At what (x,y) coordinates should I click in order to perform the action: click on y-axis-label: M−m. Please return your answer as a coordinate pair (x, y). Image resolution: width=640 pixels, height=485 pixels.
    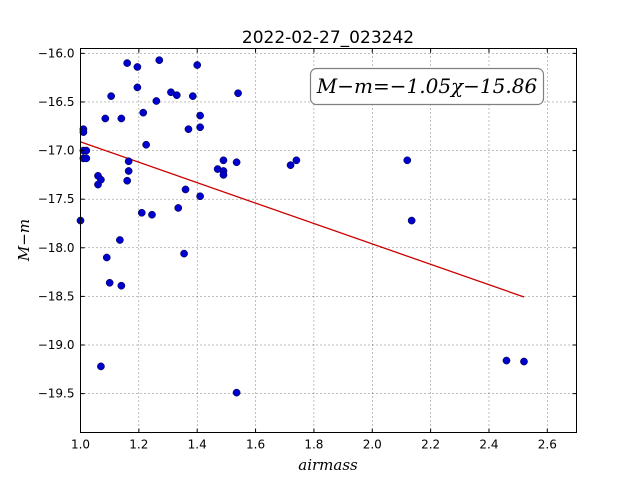
    Looking at the image, I should click on (24, 240).